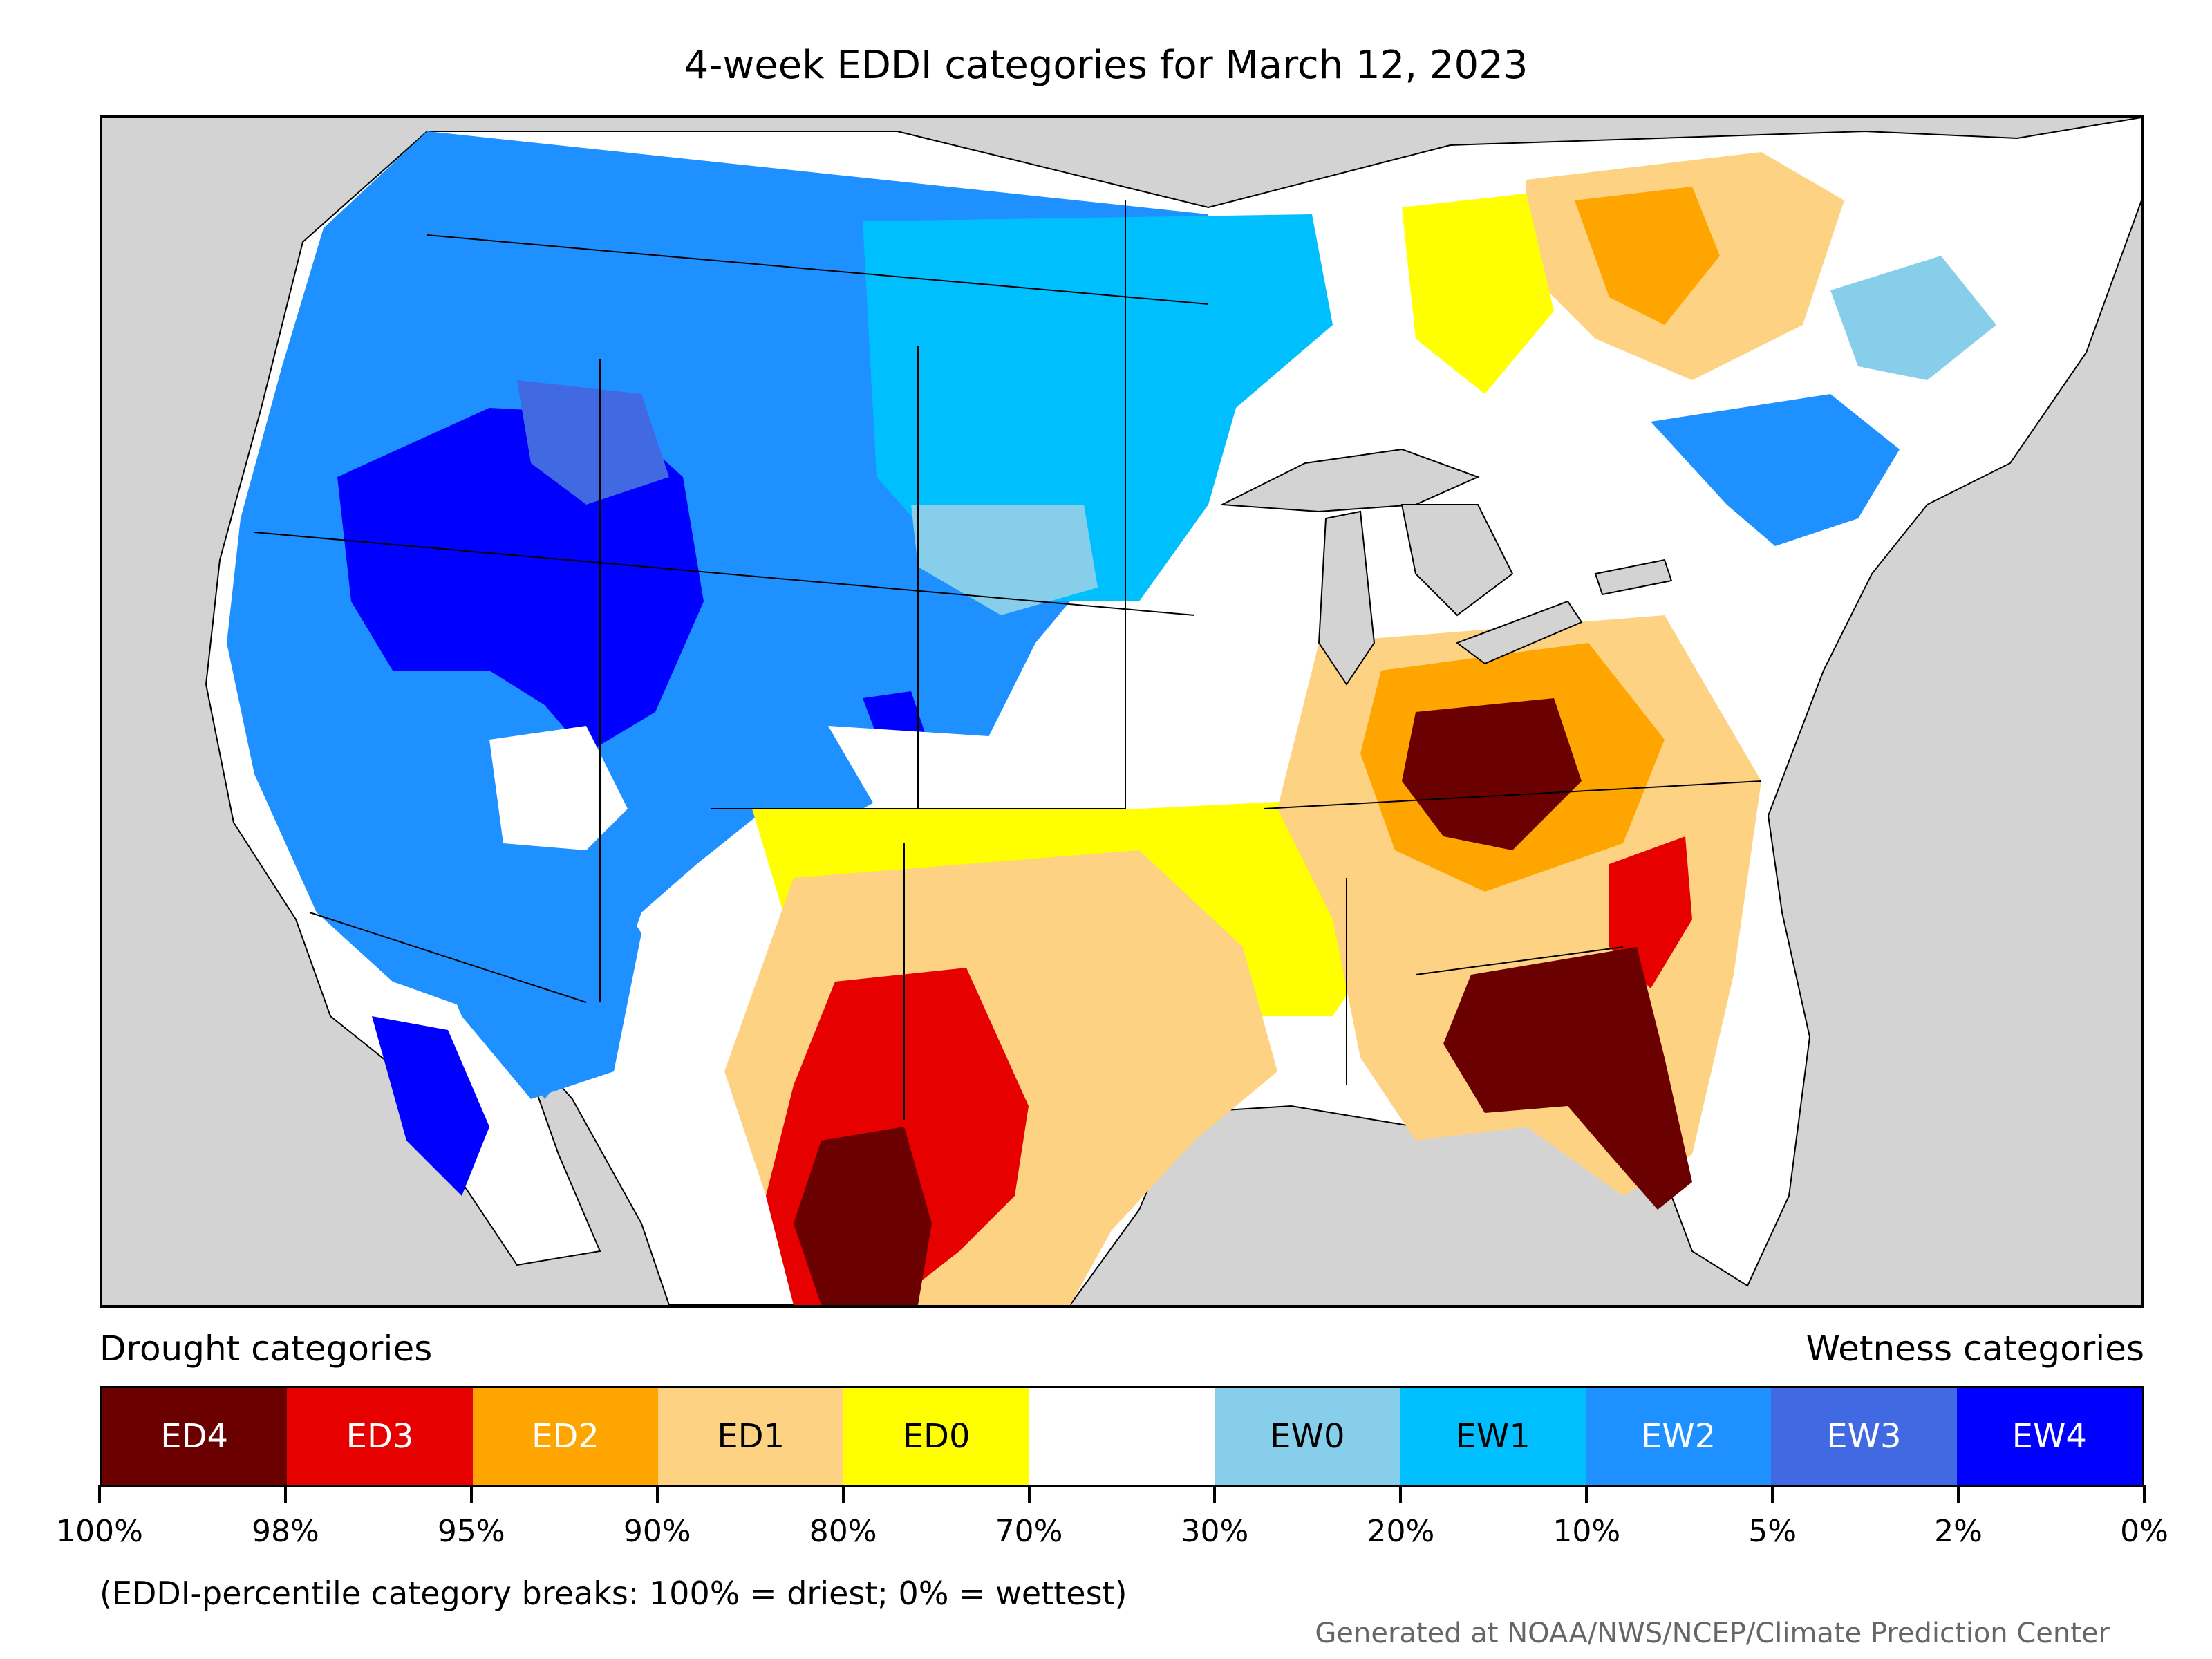 The width and height of the screenshot is (2212, 1659). I want to click on drought-categories-heading: Drought categories, so click(266, 1349).